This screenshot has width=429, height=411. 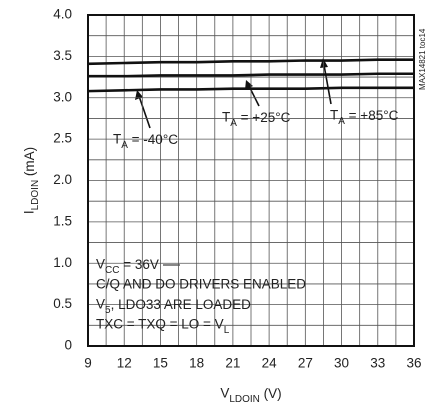 What do you see at coordinates (377, 363) in the screenshot?
I see `x-tick-label: 33` at bounding box center [377, 363].